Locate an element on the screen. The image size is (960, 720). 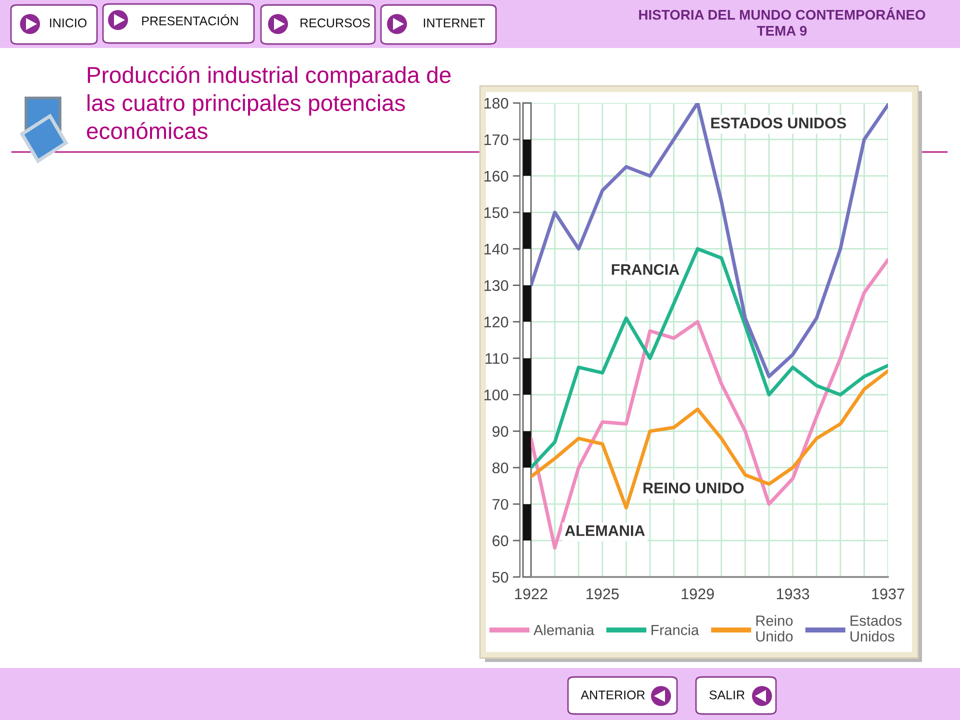
x-tick-label: 1925 is located at coordinates (602, 594).